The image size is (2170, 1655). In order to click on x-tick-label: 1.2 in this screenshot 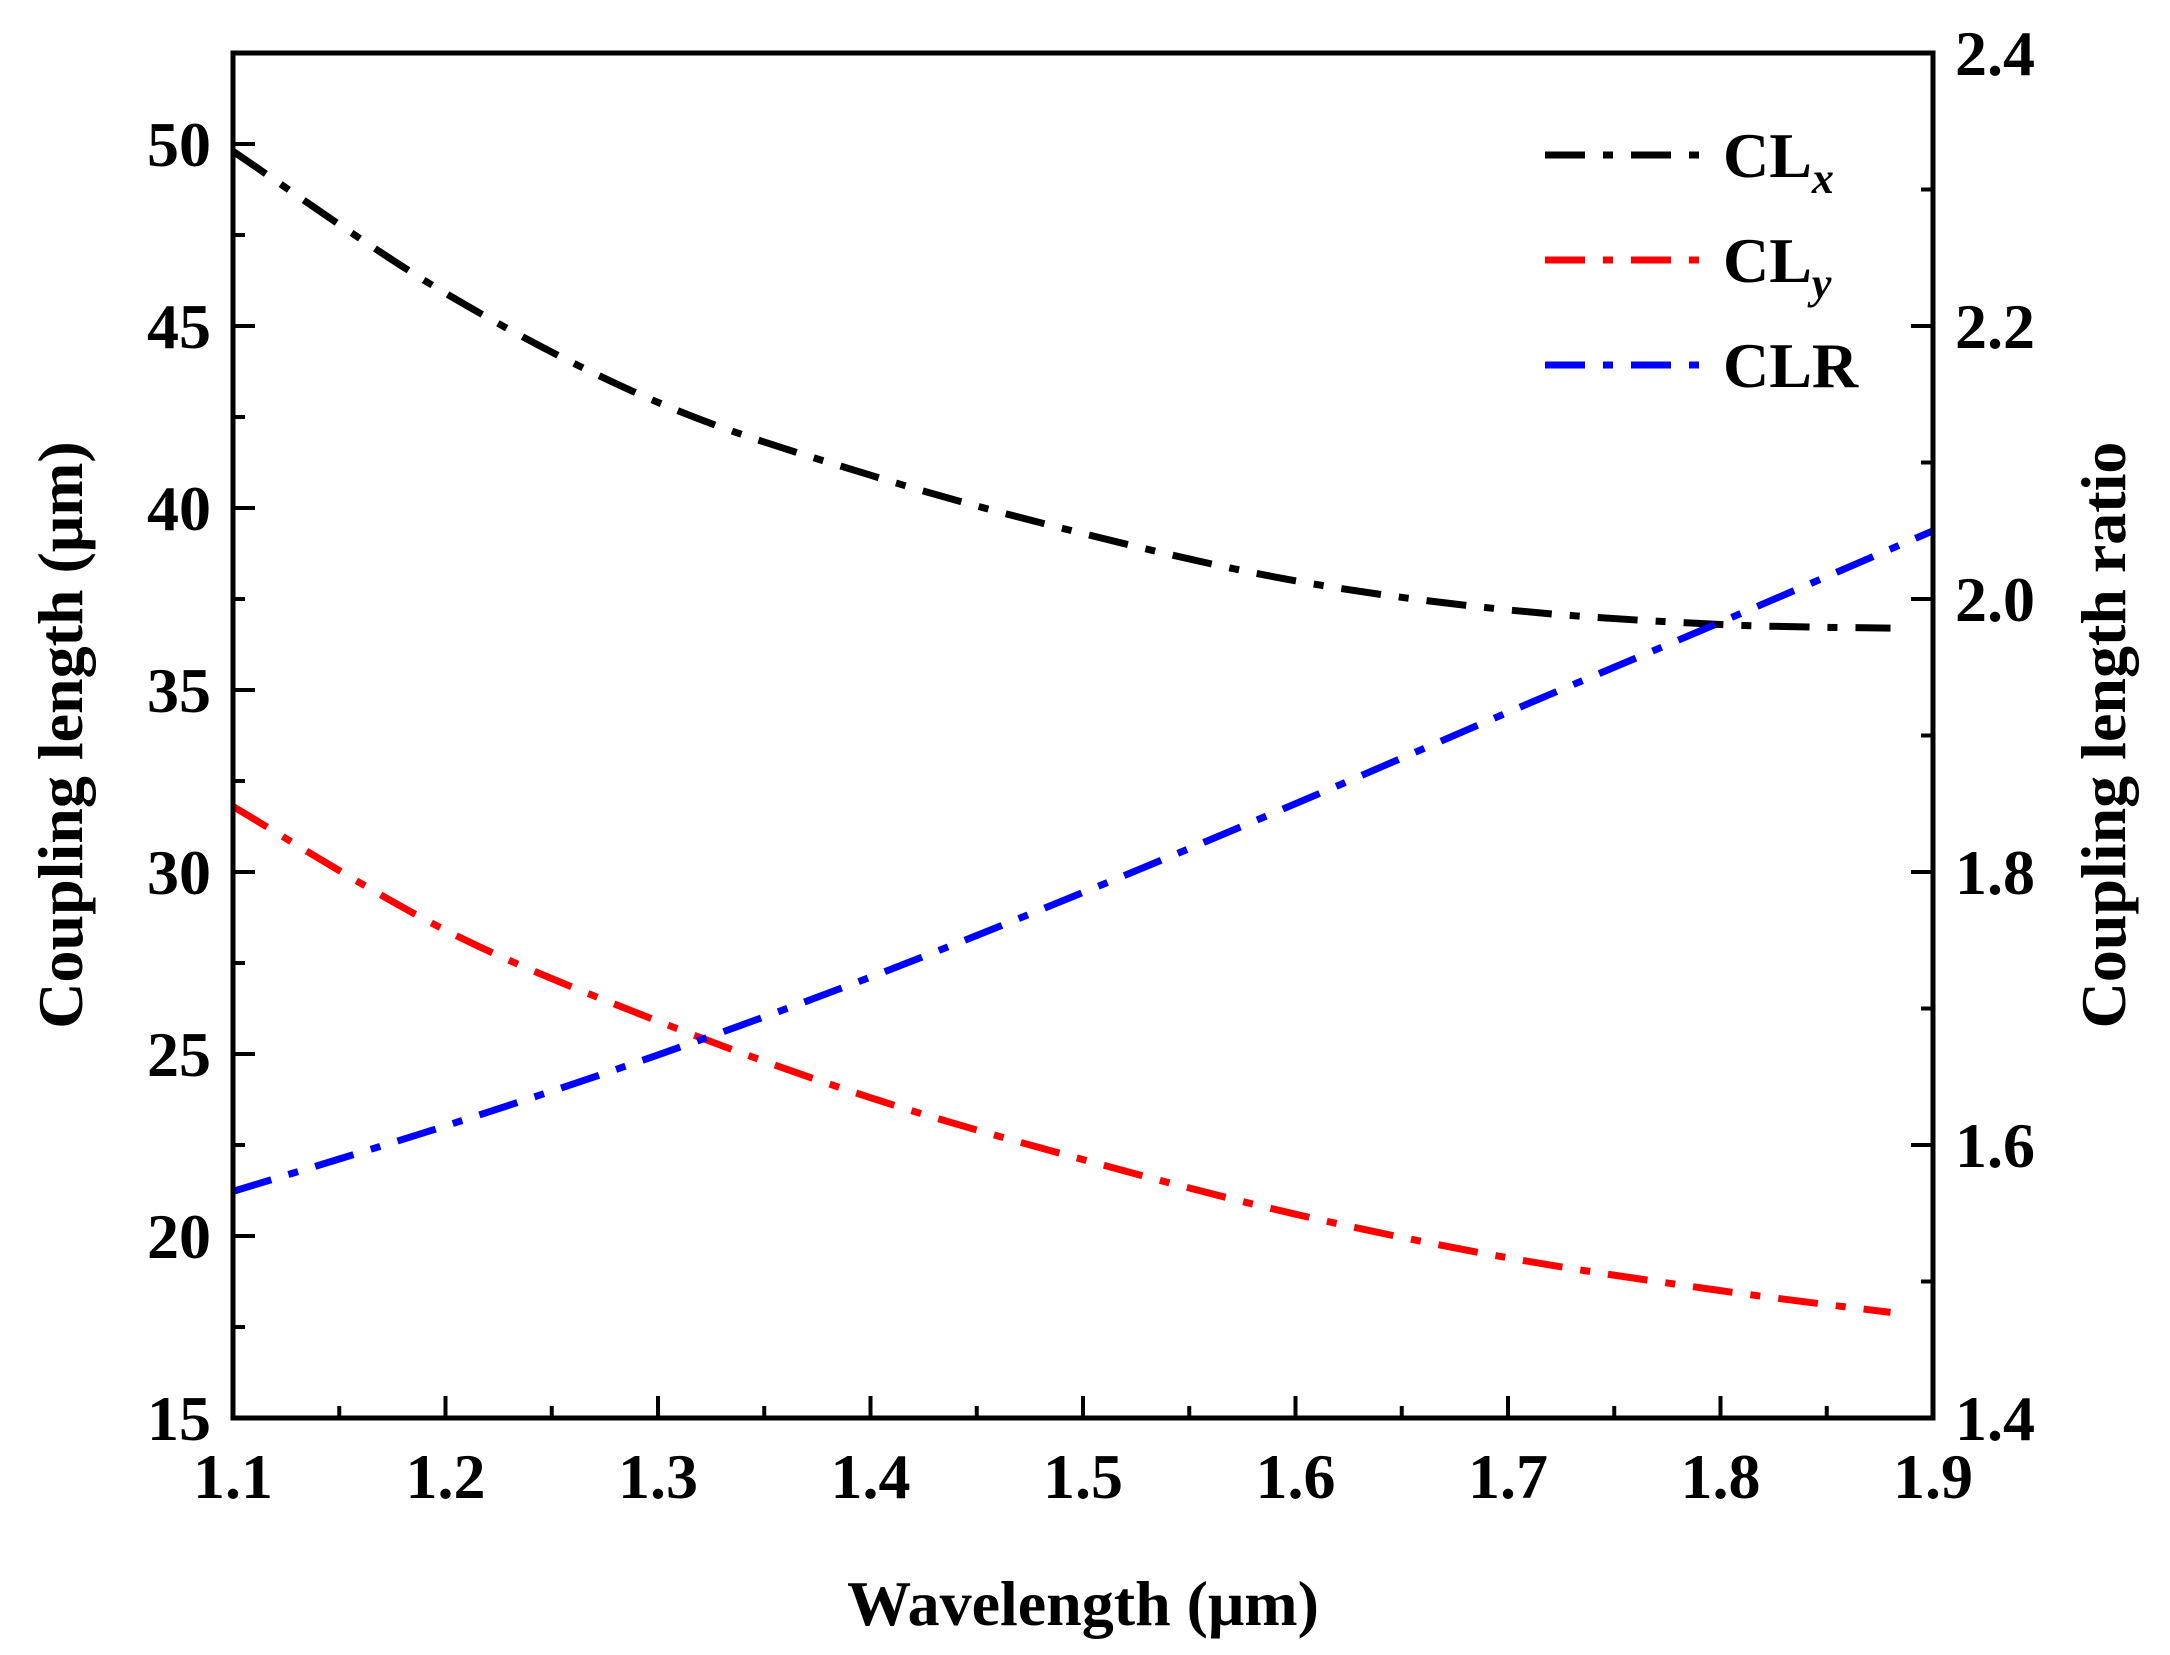, I will do `click(446, 1476)`.